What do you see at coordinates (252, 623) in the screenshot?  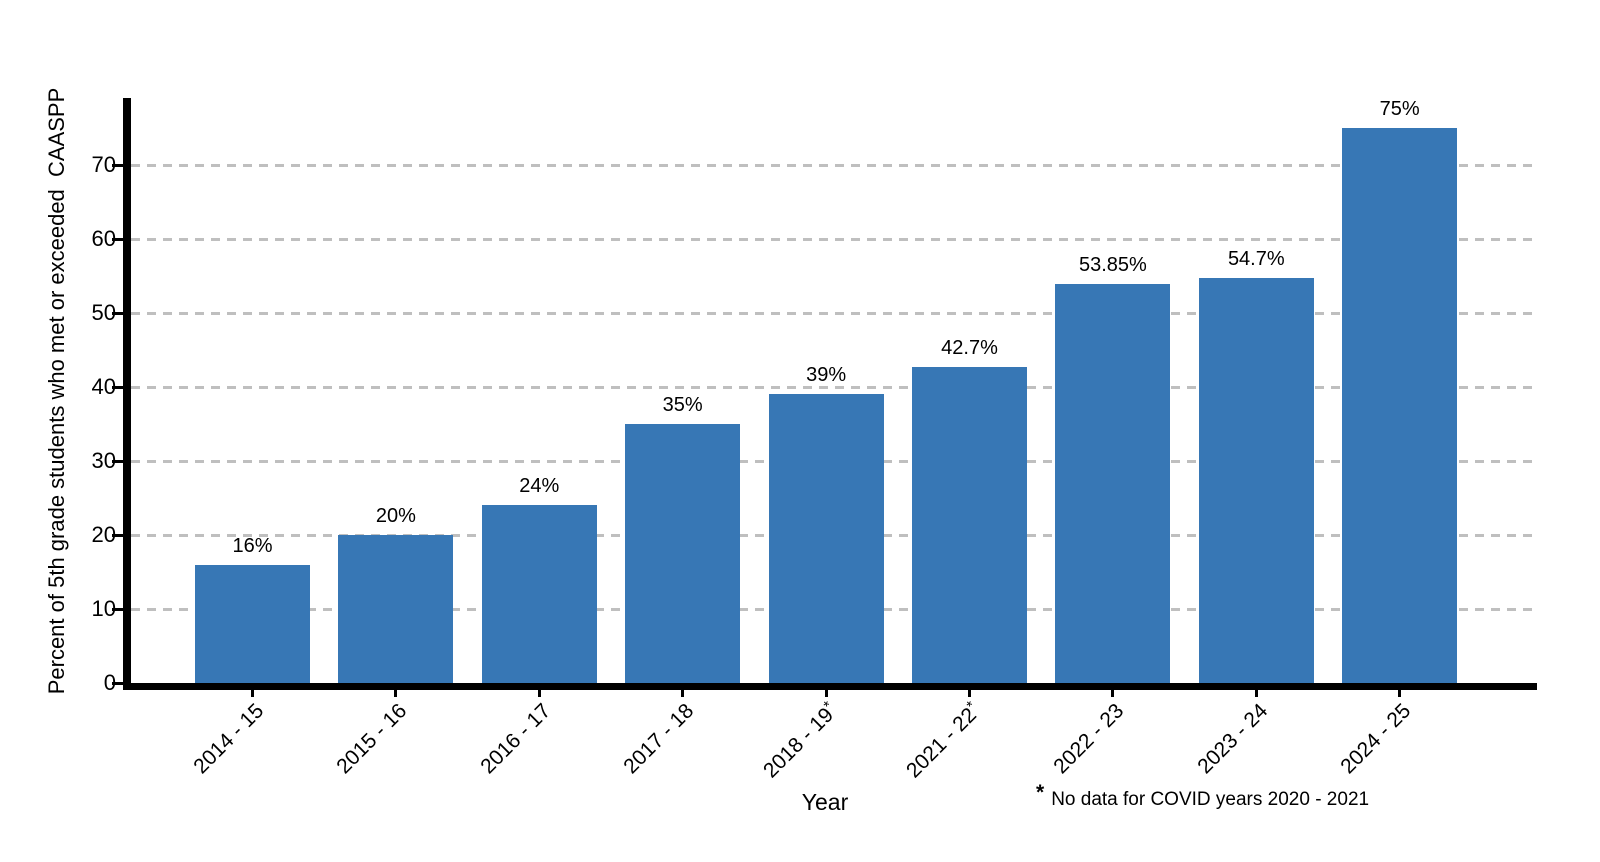 I see `bar-2014 - 15` at bounding box center [252, 623].